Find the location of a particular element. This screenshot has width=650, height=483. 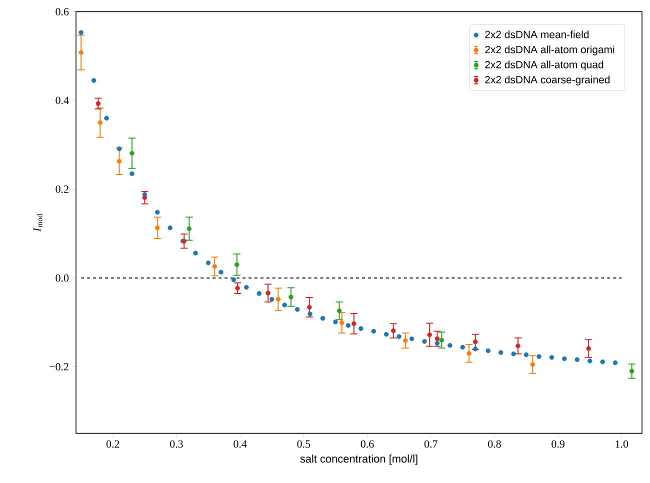

y-tick-label: 0.4 is located at coordinates (62, 100).